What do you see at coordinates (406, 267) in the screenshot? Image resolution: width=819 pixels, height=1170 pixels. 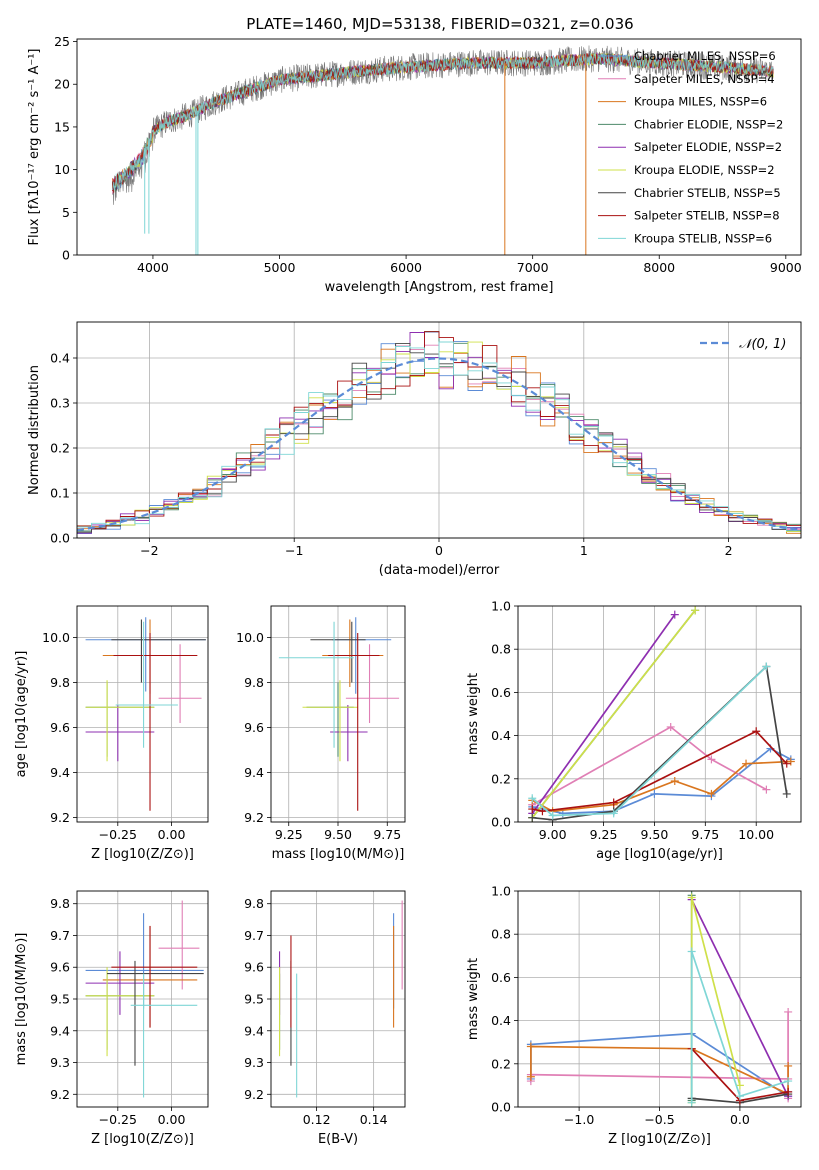 I see `x-tick-label: 6000` at bounding box center [406, 267].